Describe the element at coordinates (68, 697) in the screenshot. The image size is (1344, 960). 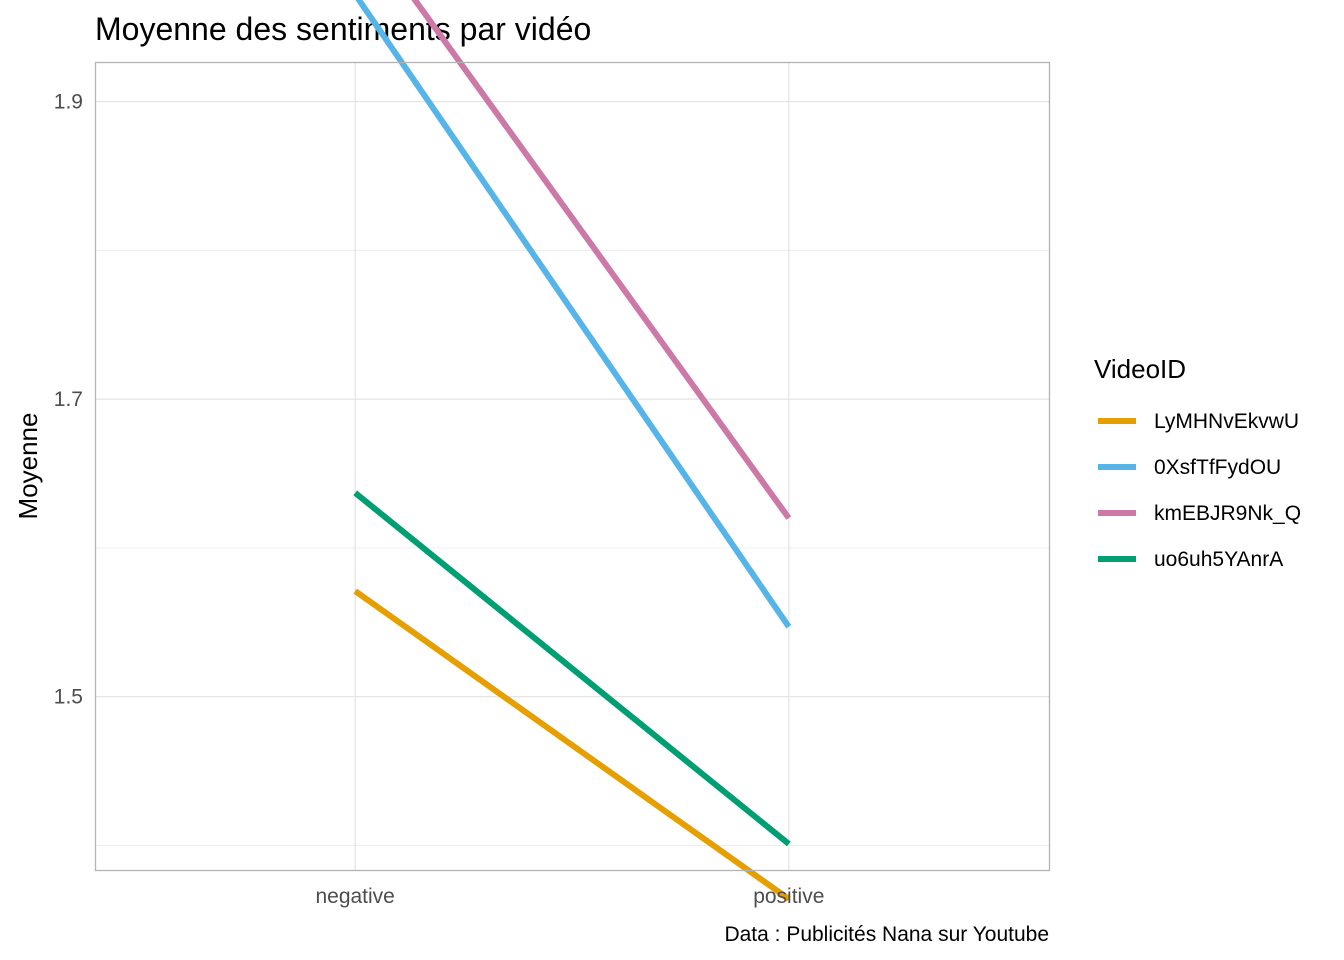
I see `y-tick-label: 1.5` at that location.